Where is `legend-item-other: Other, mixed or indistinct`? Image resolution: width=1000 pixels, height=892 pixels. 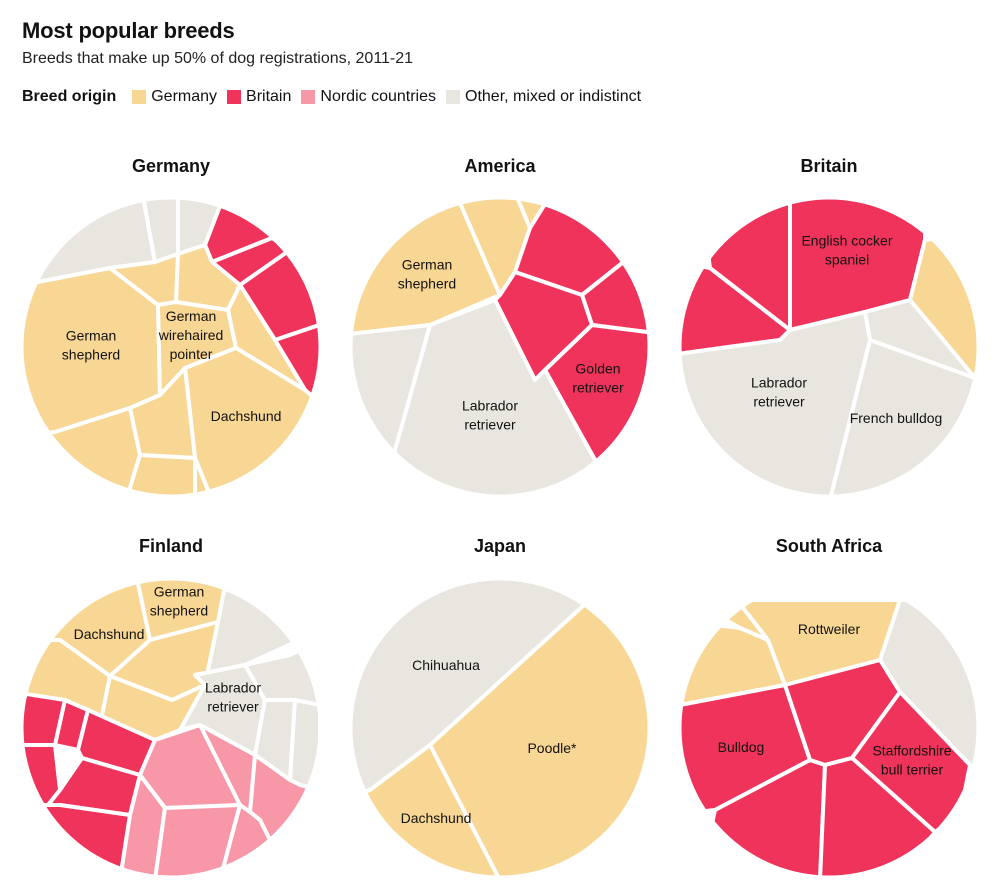 legend-item-other: Other, mixed or indistinct is located at coordinates (543, 97).